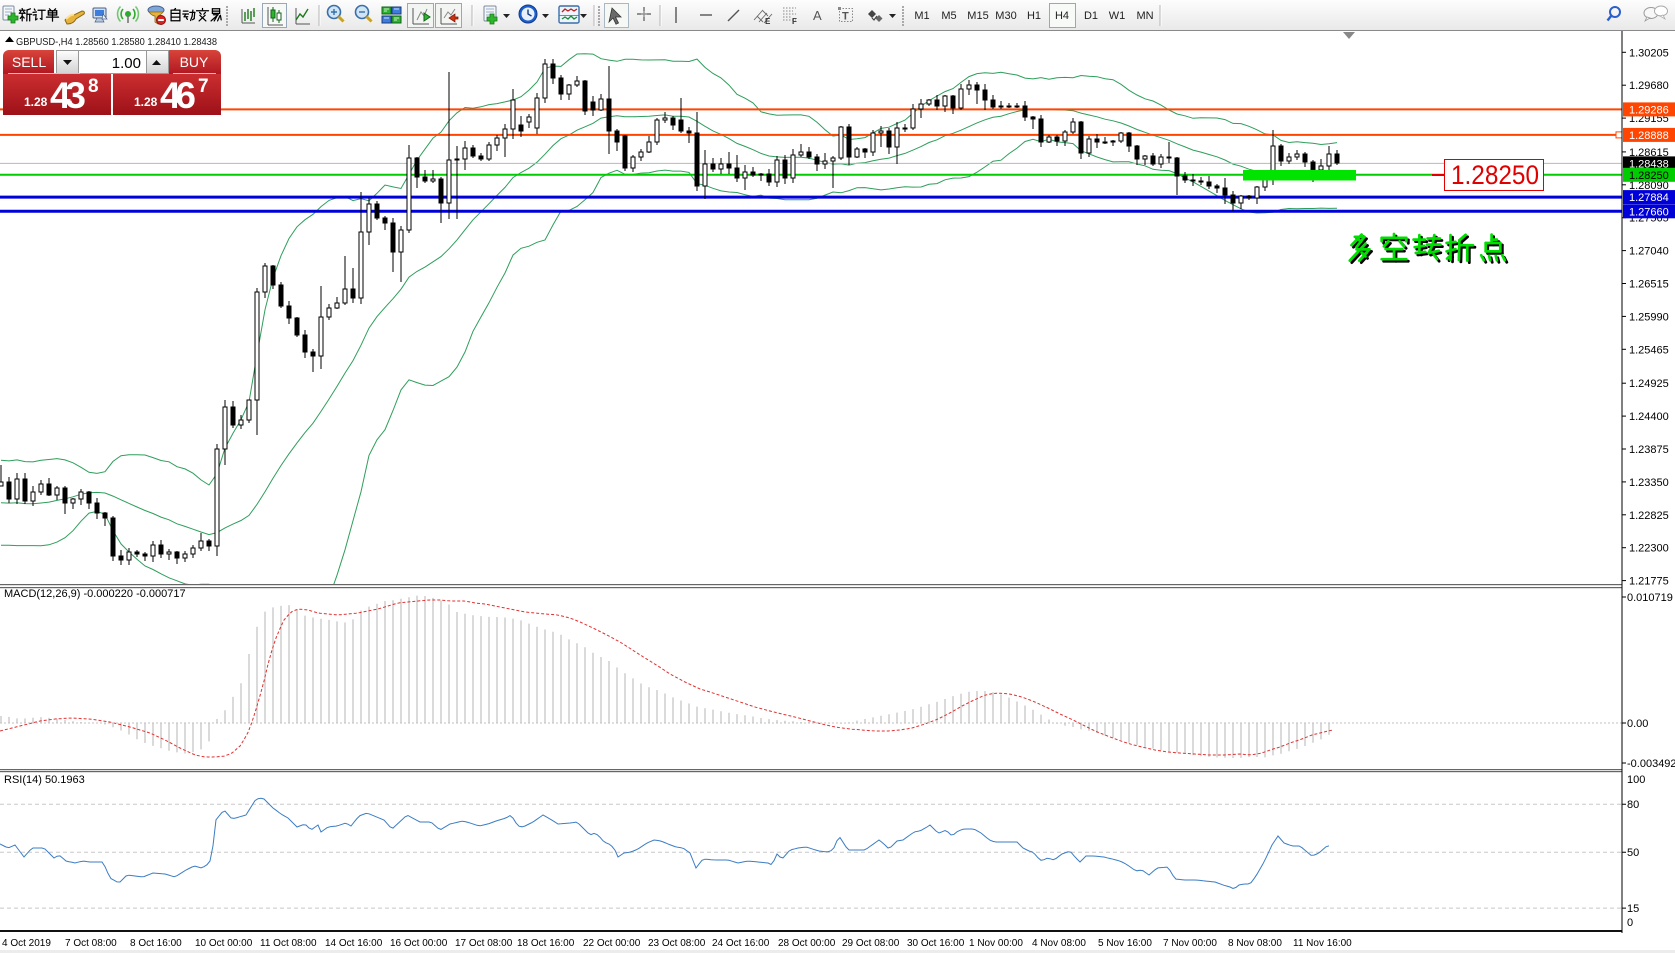  I want to click on svg-text: 22 Oct 00:00, so click(612, 943).